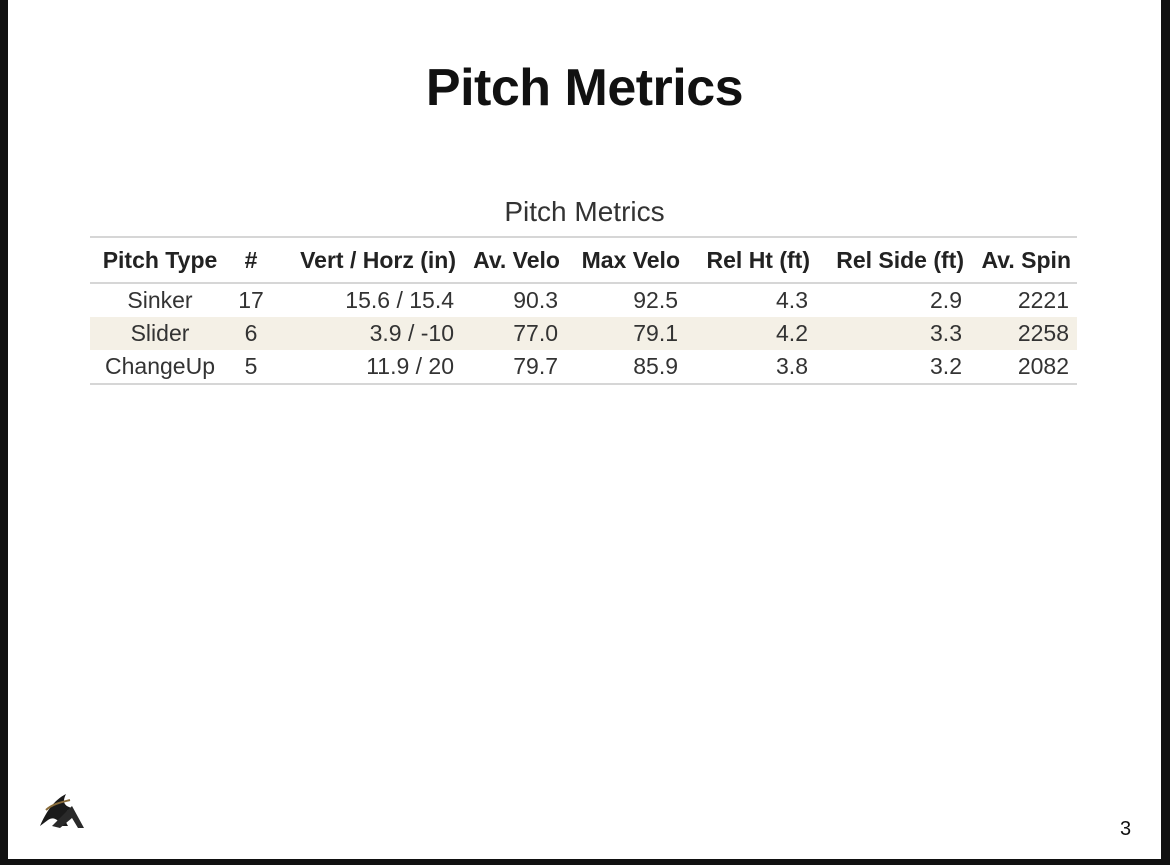  I want to click on table-cell: 4.3, so click(792, 300).